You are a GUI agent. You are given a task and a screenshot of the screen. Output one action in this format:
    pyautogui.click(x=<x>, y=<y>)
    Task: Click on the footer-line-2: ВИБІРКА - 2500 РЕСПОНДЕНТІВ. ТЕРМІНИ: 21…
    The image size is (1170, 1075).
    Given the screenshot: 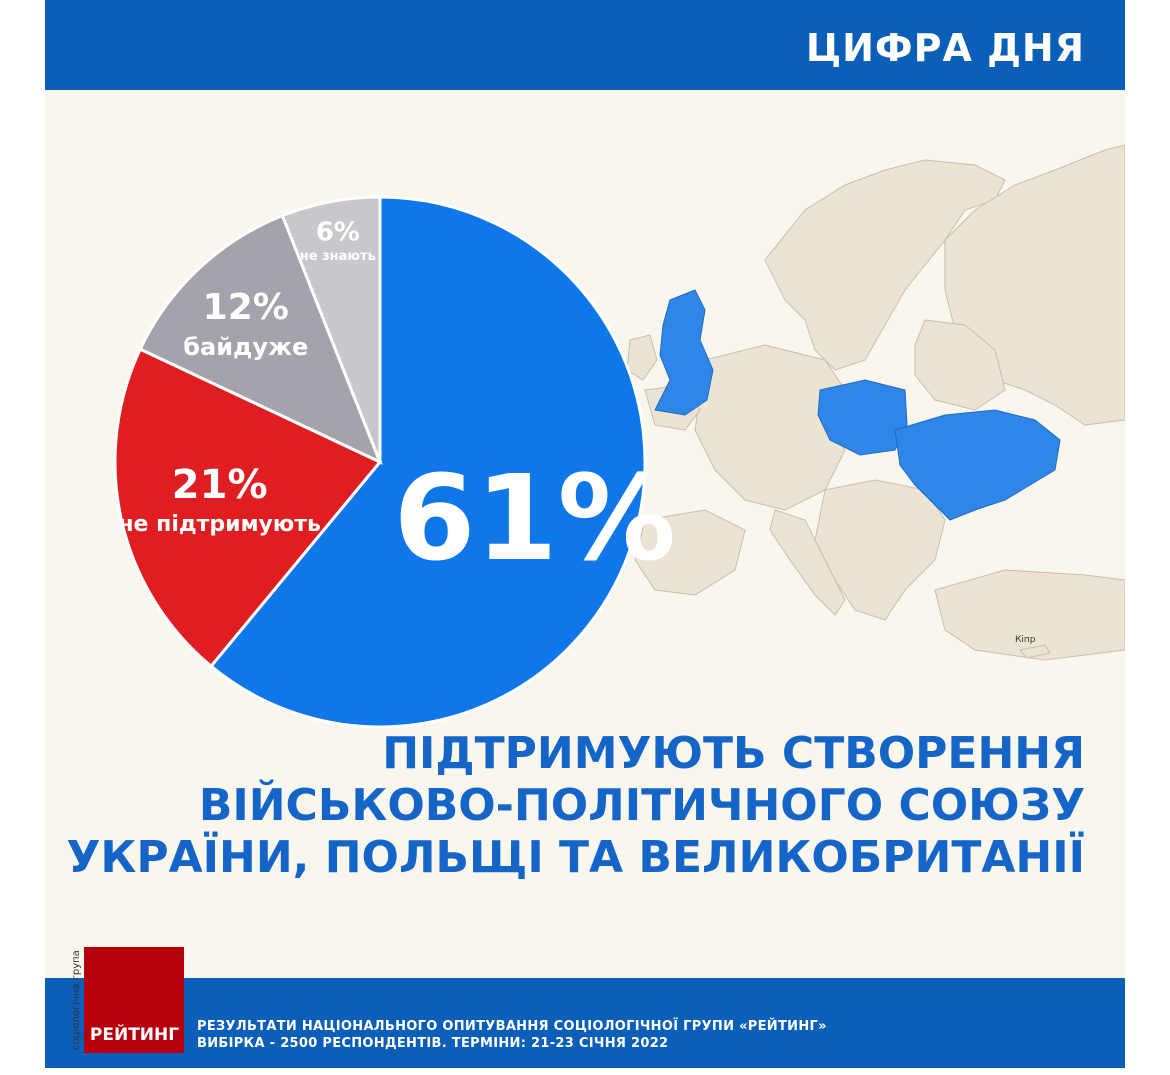 What is the action you would take?
    pyautogui.click(x=433, y=1043)
    